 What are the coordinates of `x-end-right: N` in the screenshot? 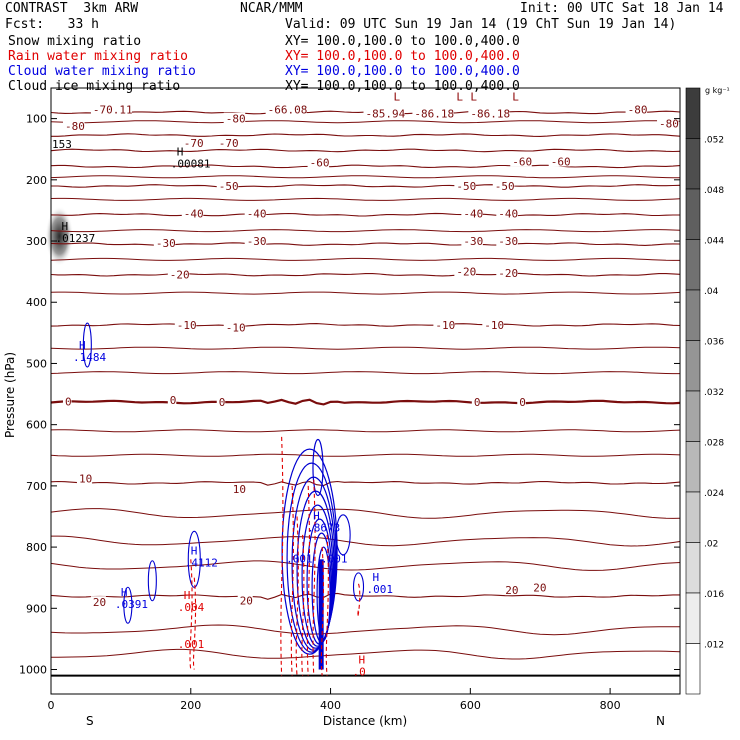 It's located at (660, 721).